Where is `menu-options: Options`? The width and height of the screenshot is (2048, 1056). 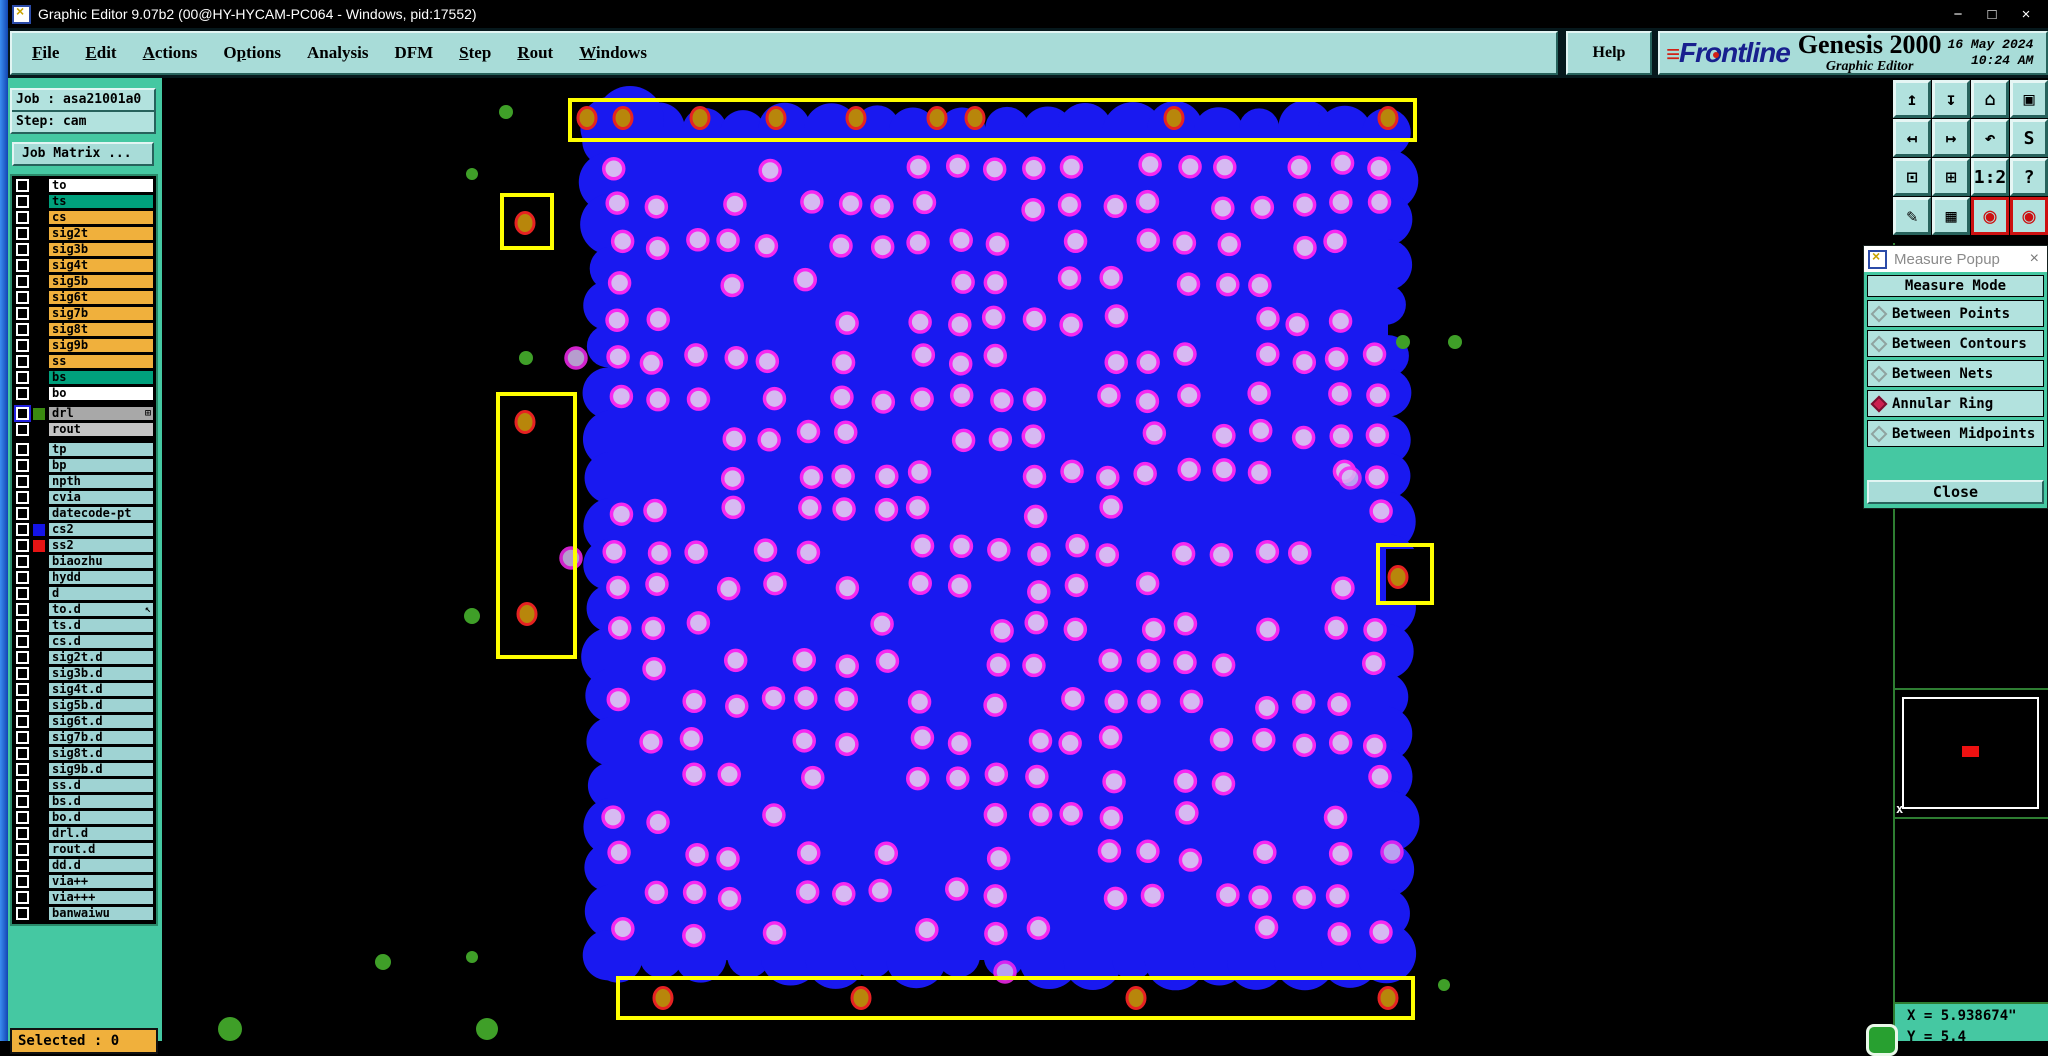 menu-options: Options is located at coordinates (252, 52).